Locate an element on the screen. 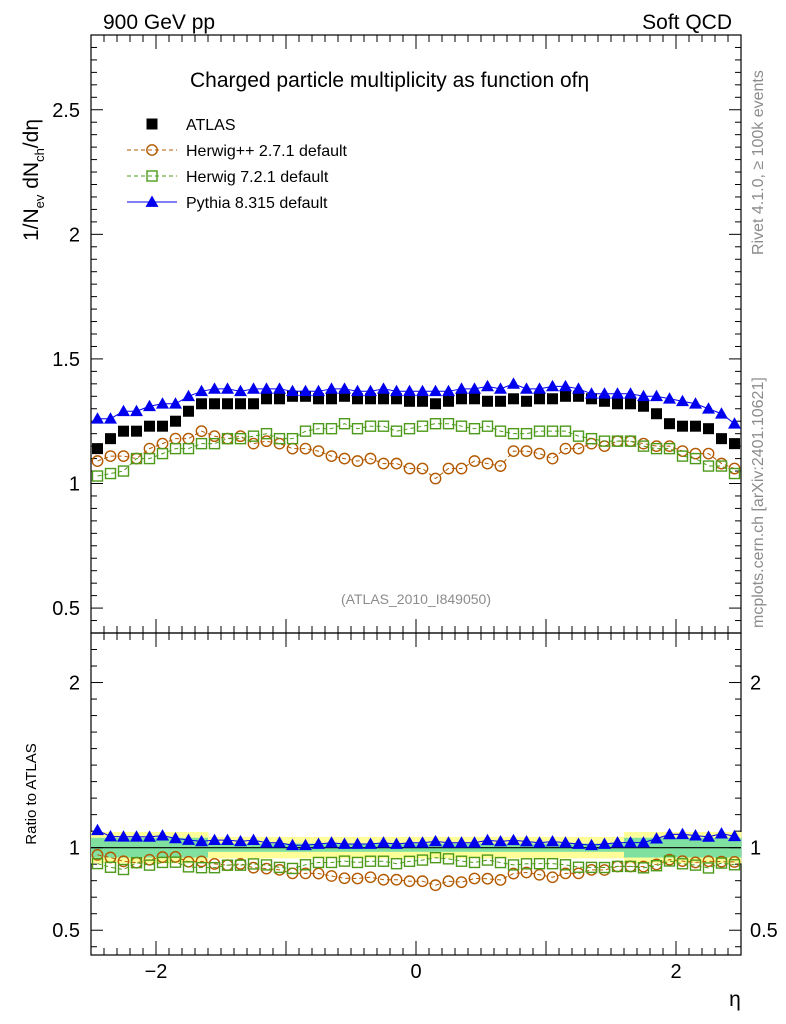  series-line-herwigpp is located at coordinates (416, 455).